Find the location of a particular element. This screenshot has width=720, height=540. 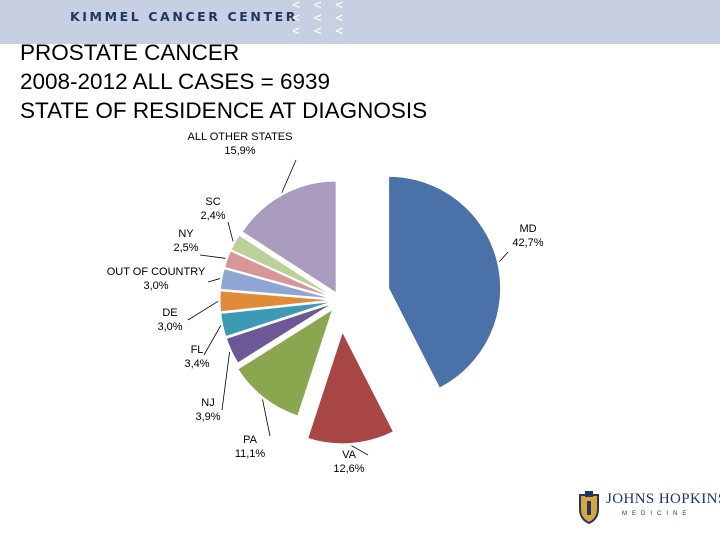

slice-label-name: MD is located at coordinates (527, 229).